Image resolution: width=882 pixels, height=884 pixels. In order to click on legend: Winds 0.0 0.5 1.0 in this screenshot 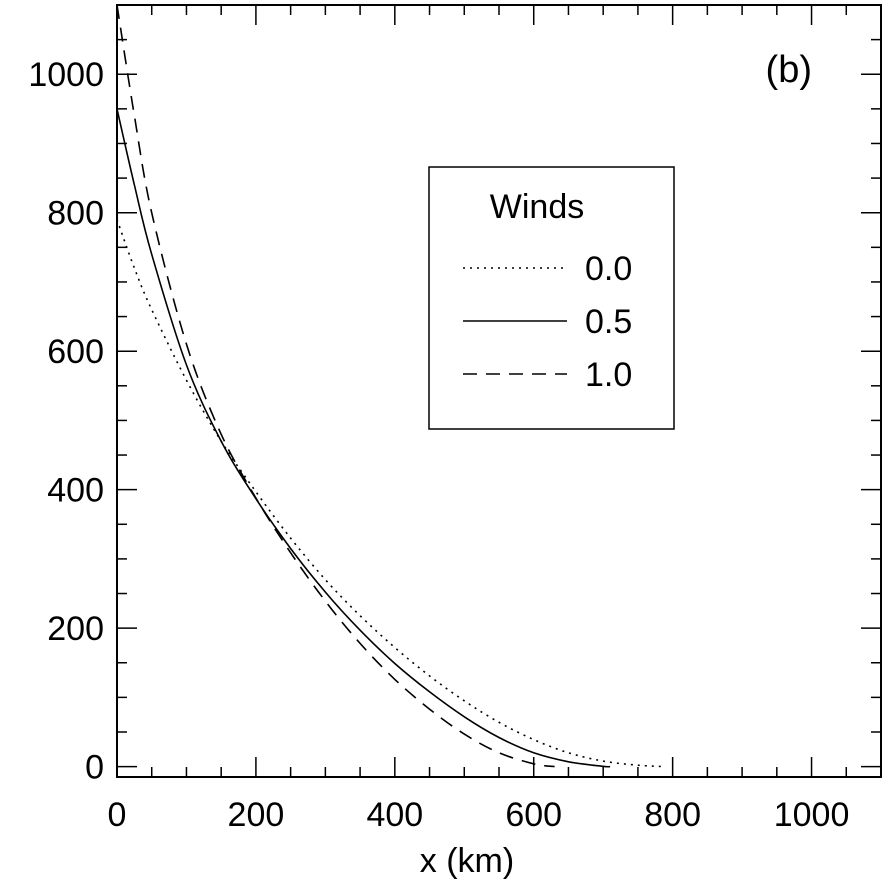, I will do `click(551, 298)`.